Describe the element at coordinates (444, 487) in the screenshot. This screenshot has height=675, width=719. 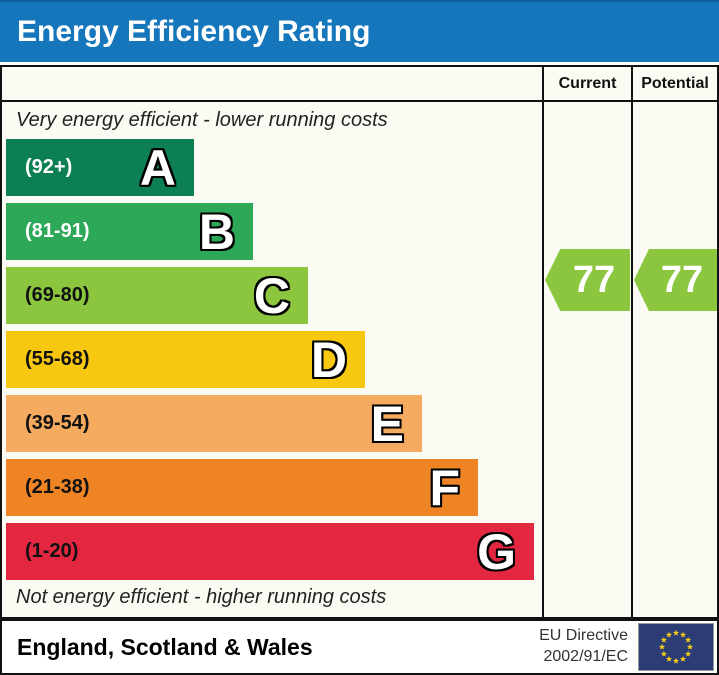
I see `band-f-letter: F` at that location.